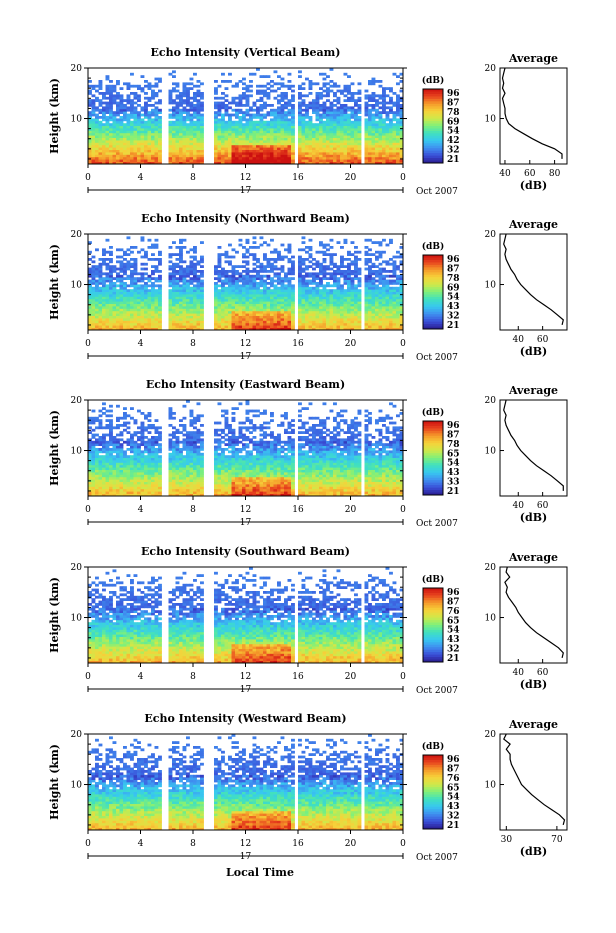 Image resolution: width=616 pixels, height=933 pixels. Describe the element at coordinates (433, 298) in the screenshot. I see `colorbar-segment` at that location.